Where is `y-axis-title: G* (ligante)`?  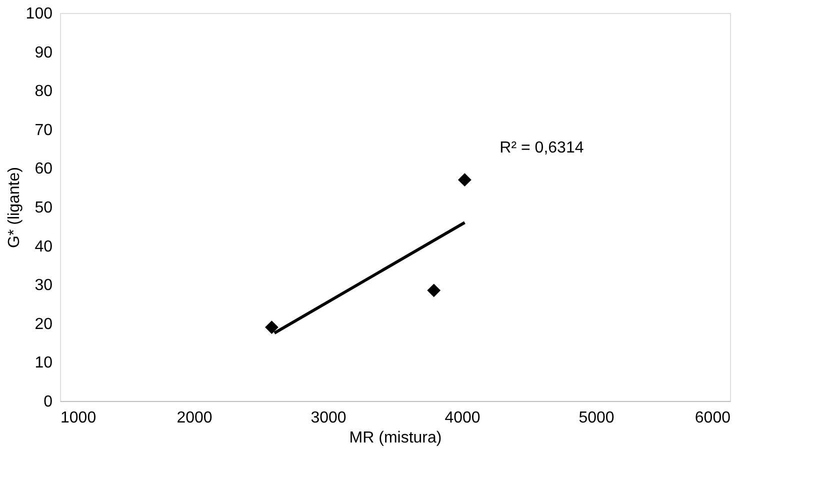
y-axis-title: G* (ligante) is located at coordinates (14, 207).